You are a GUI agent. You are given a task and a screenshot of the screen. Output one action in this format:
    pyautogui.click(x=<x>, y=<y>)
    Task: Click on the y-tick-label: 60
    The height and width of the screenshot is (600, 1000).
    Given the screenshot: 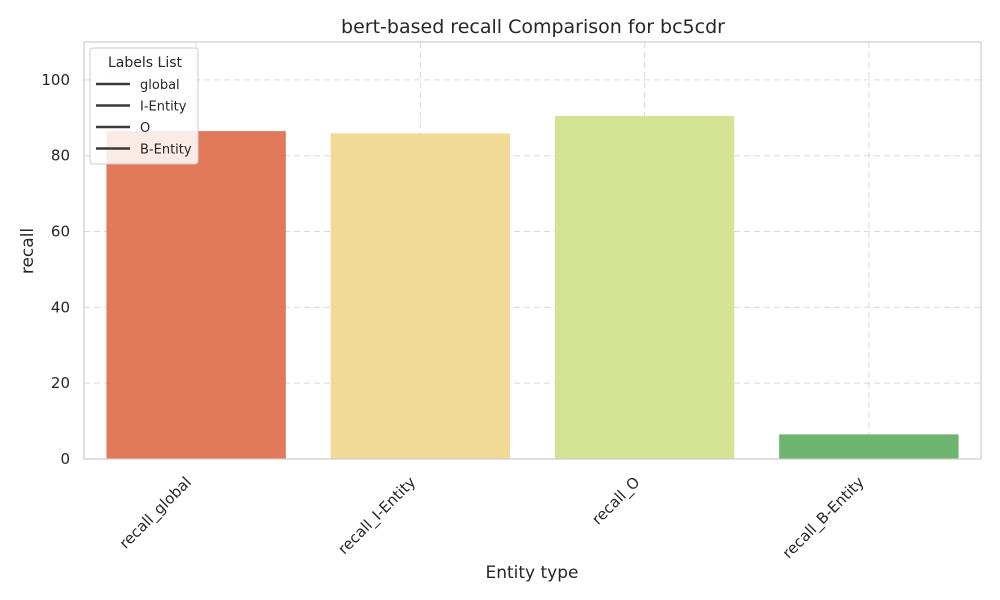 What is the action you would take?
    pyautogui.click(x=60, y=232)
    